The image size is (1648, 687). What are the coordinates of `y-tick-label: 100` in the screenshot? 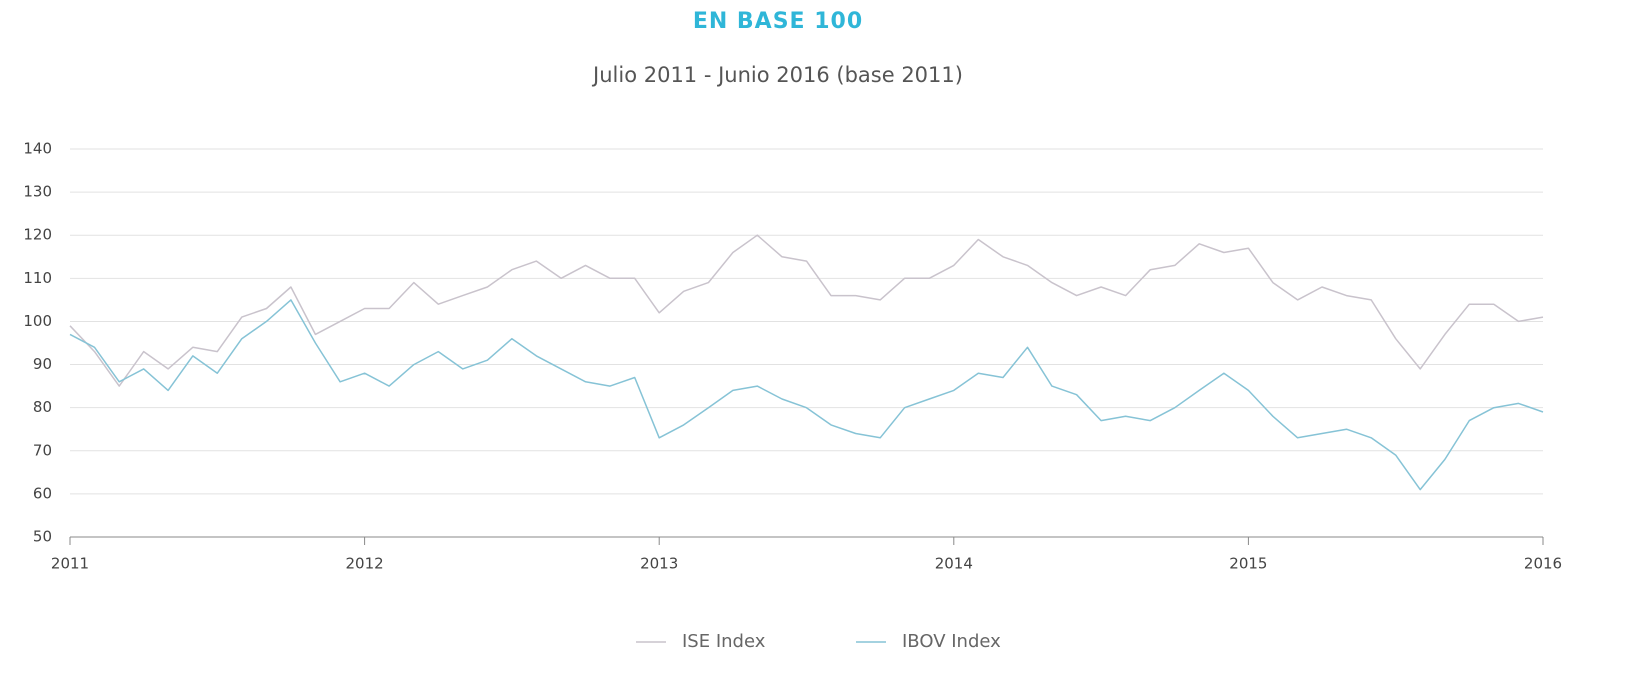 It's located at (37, 321).